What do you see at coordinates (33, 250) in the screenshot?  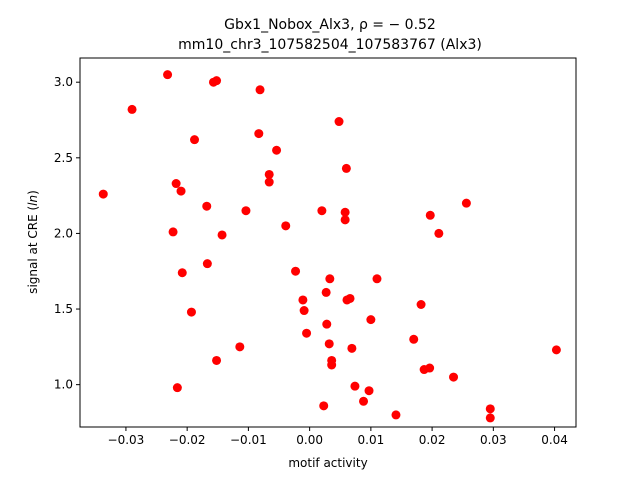 I see `y-axis-title-part-1: signal at CRE (` at bounding box center [33, 250].